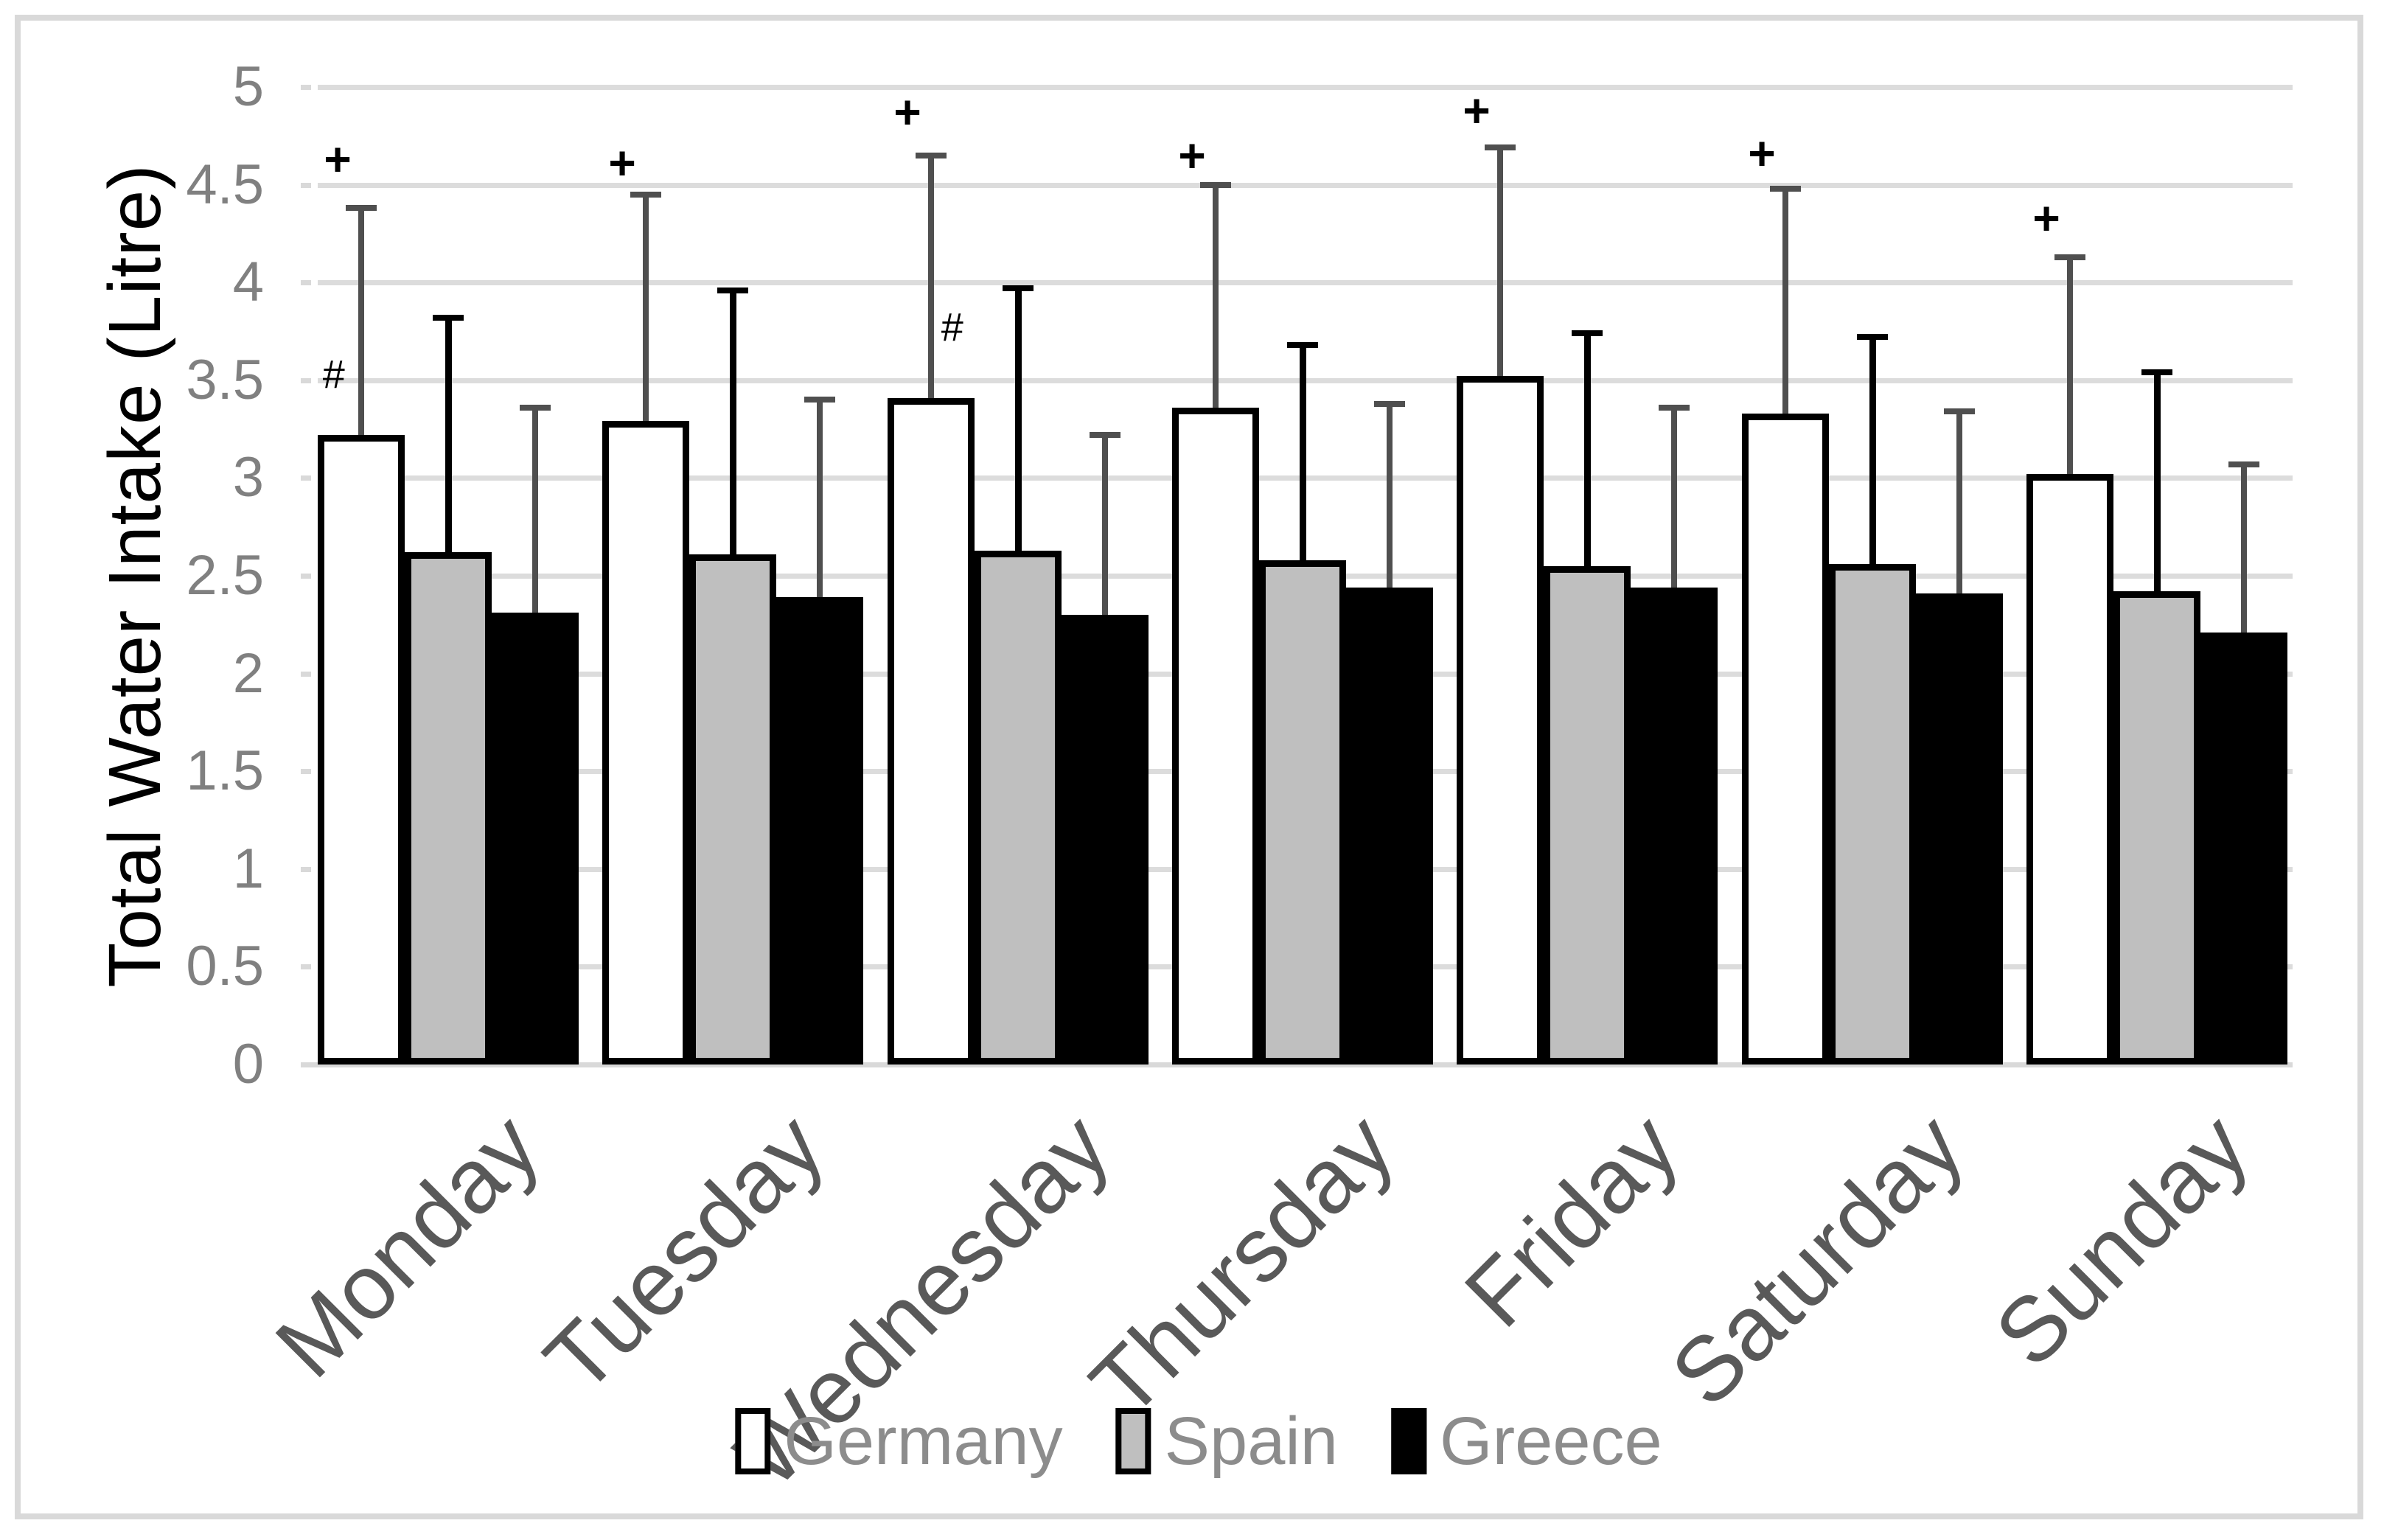  What do you see at coordinates (1959, 502) in the screenshot?
I see `error-bar-stem-greece-saturday` at bounding box center [1959, 502].